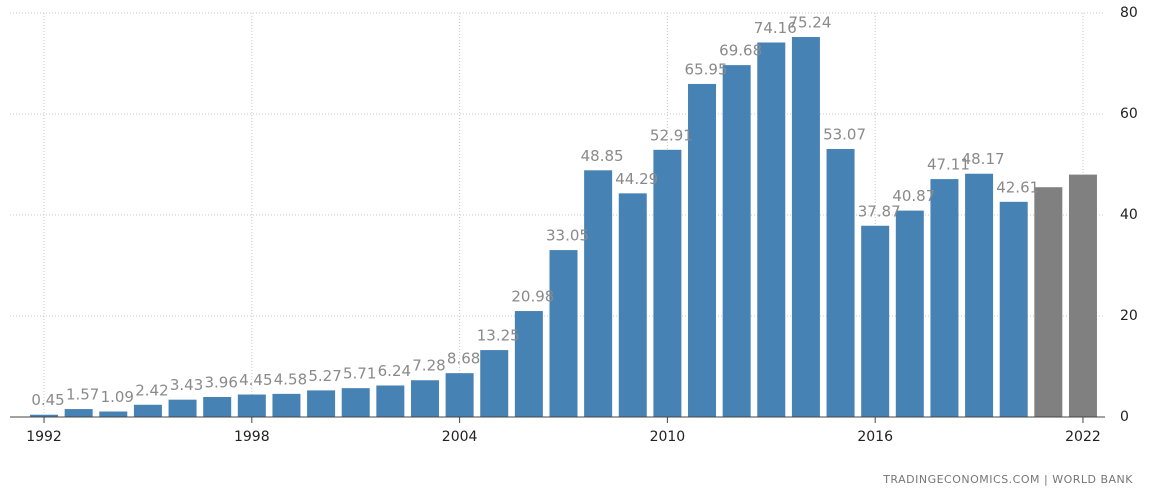 The height and width of the screenshot is (495, 1151). Describe the element at coordinates (844, 134) in the screenshot. I see `value-label: 53.07` at that location.